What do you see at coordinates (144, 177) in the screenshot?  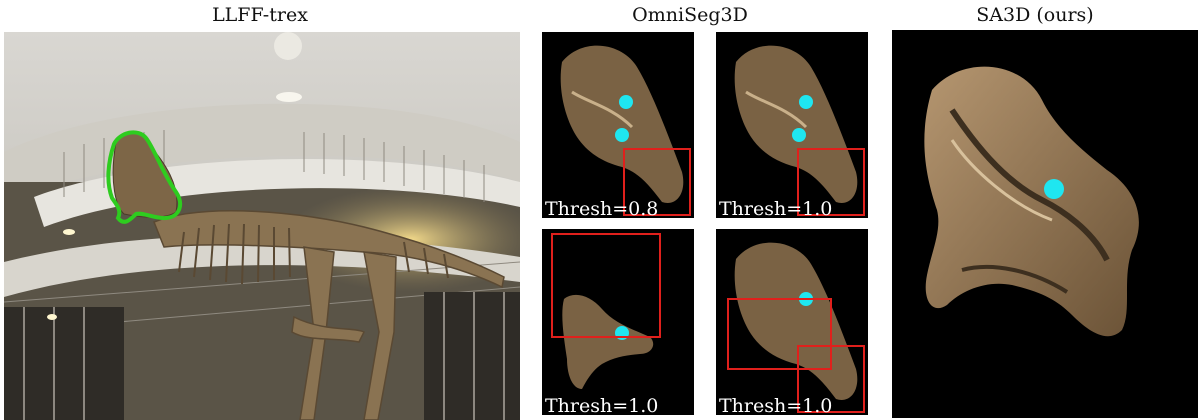 I see `segmentation-mask-outline` at bounding box center [144, 177].